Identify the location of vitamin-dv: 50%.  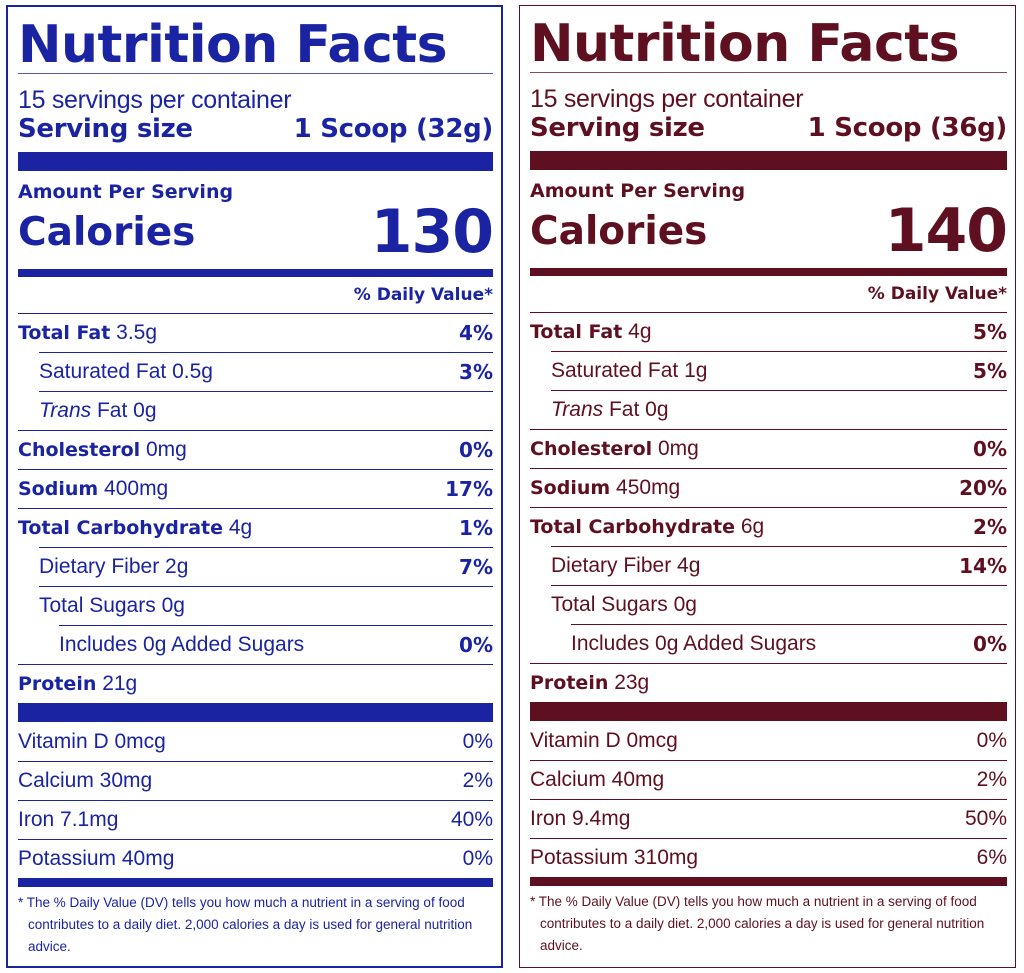
(985, 818).